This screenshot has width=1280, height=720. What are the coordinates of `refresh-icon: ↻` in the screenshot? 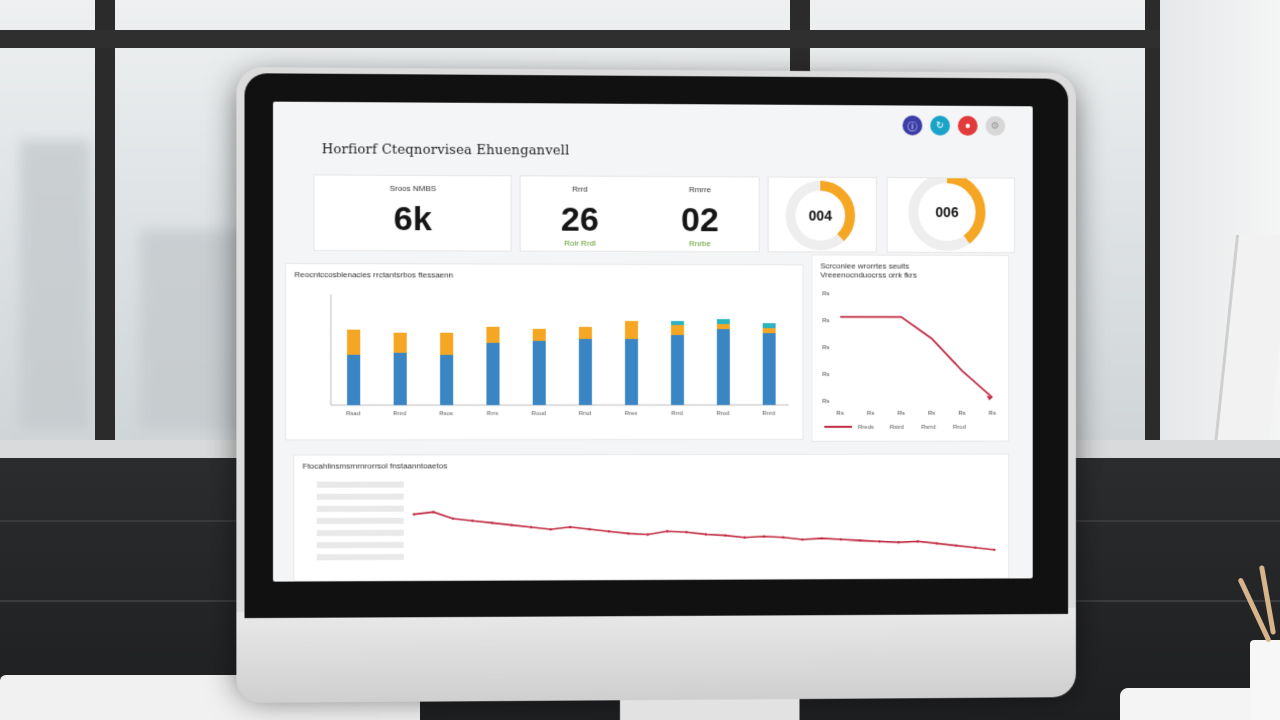 It's located at (940, 125).